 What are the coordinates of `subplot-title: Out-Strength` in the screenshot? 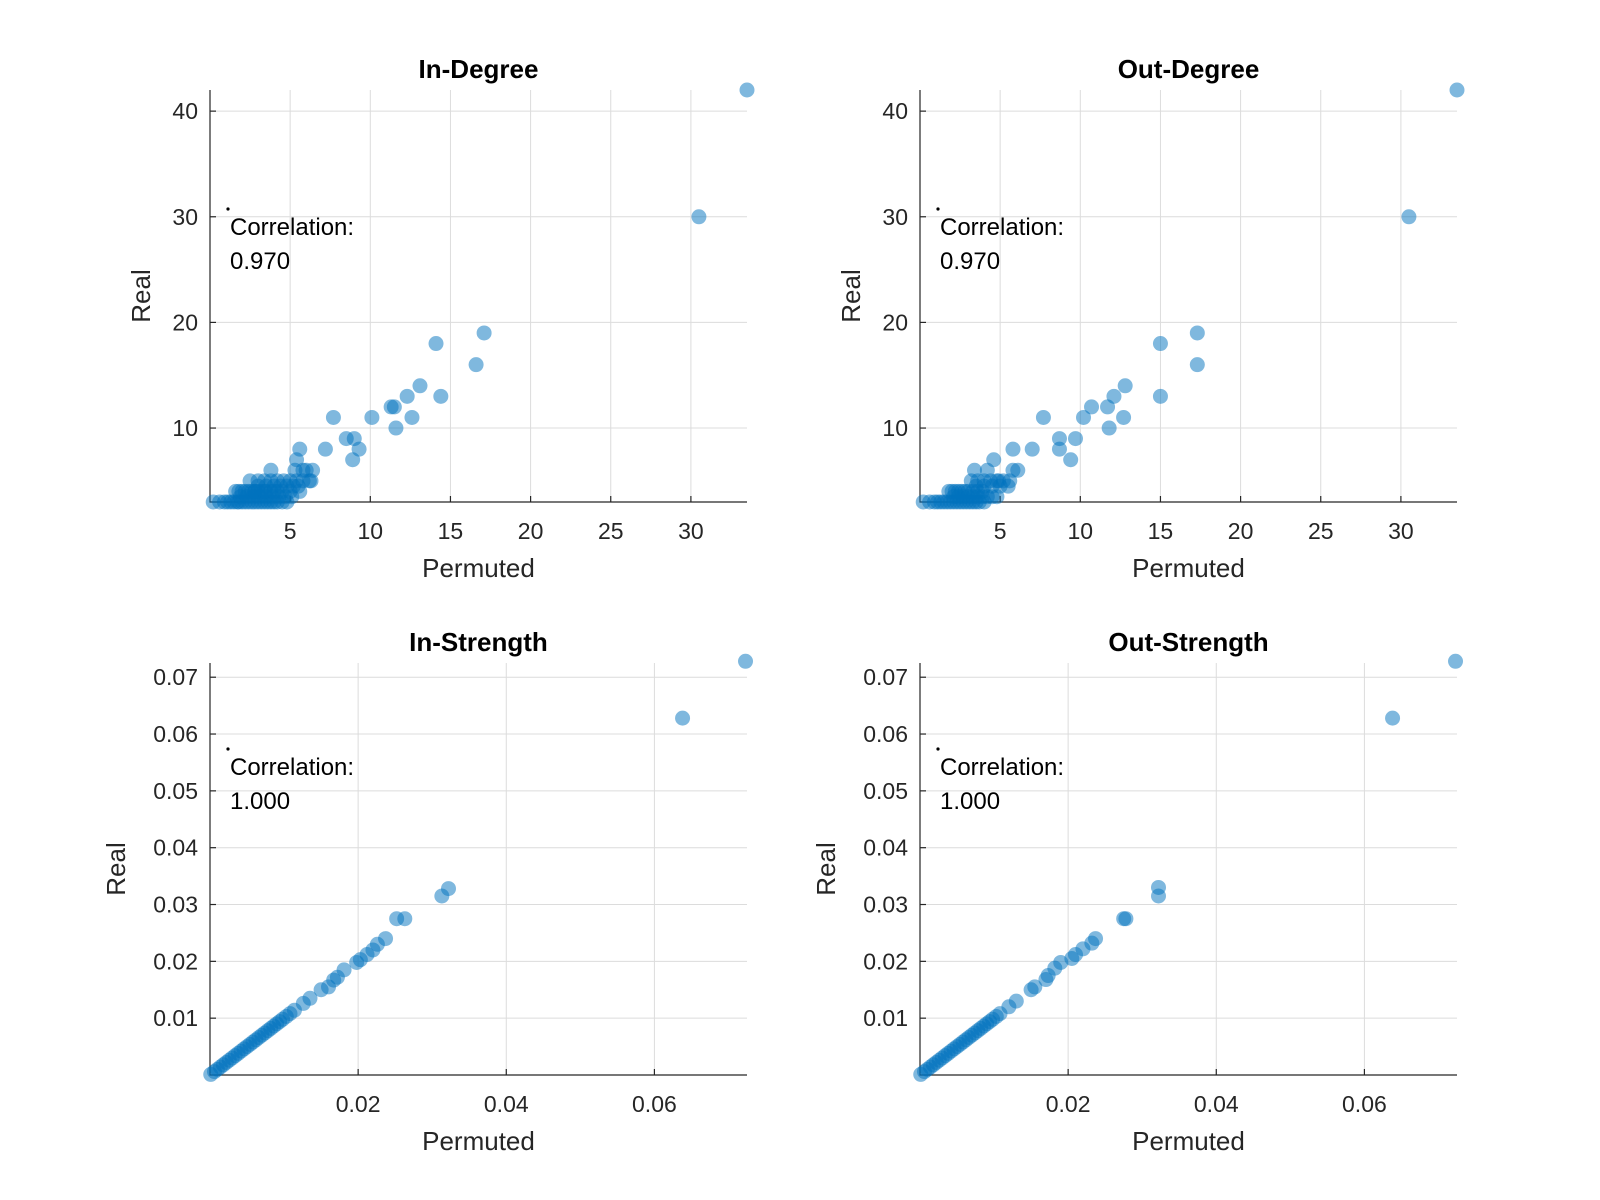 It's located at (1188, 642).